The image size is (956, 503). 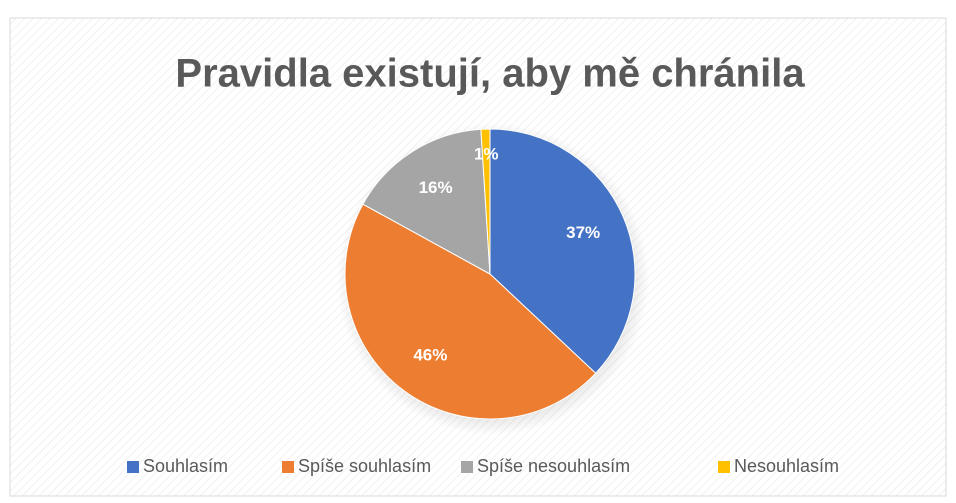 What do you see at coordinates (430, 355) in the screenshot?
I see `data-label: 46%` at bounding box center [430, 355].